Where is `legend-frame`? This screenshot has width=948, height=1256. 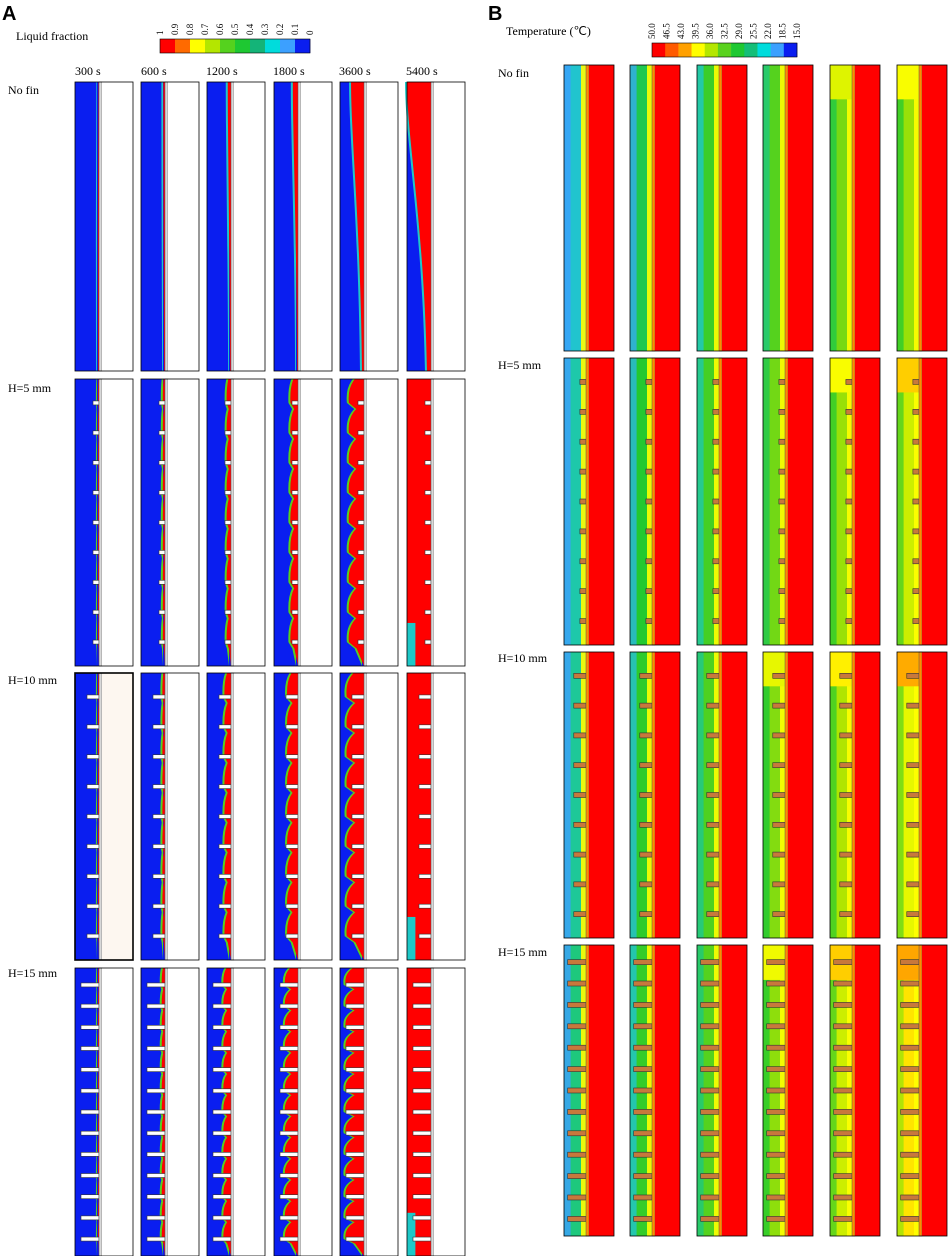 legend-frame is located at coordinates (724, 50).